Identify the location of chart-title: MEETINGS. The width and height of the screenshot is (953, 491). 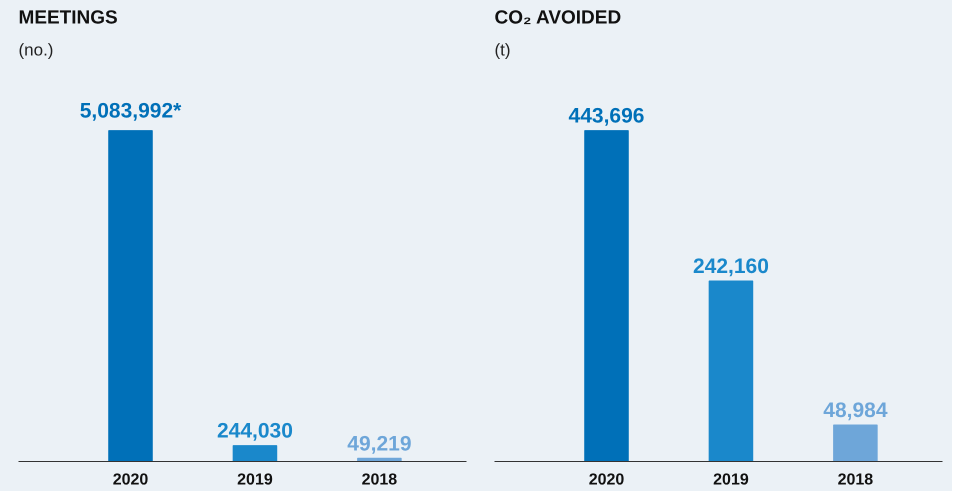
(68, 18).